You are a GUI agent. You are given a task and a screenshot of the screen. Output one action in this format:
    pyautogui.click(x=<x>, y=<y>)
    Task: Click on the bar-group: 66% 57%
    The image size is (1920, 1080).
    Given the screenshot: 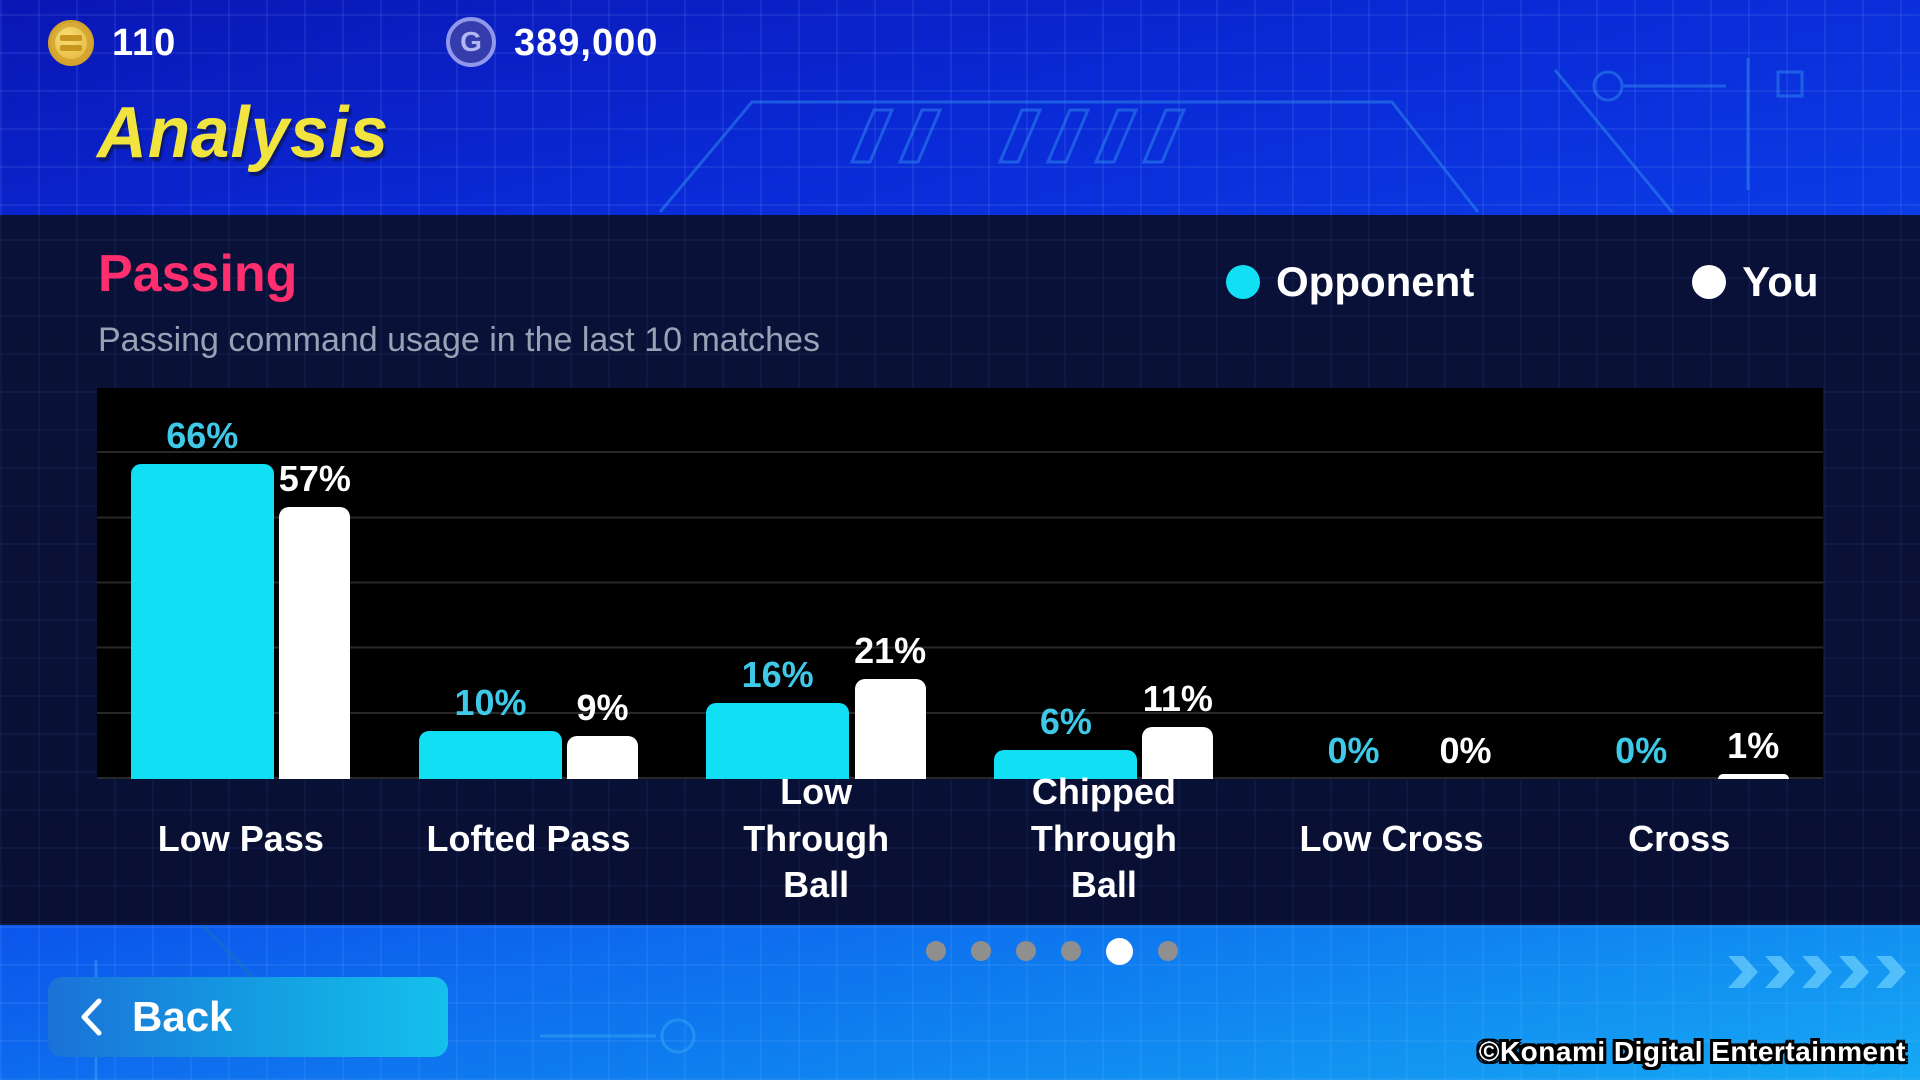 What is the action you would take?
    pyautogui.click(x=241, y=583)
    